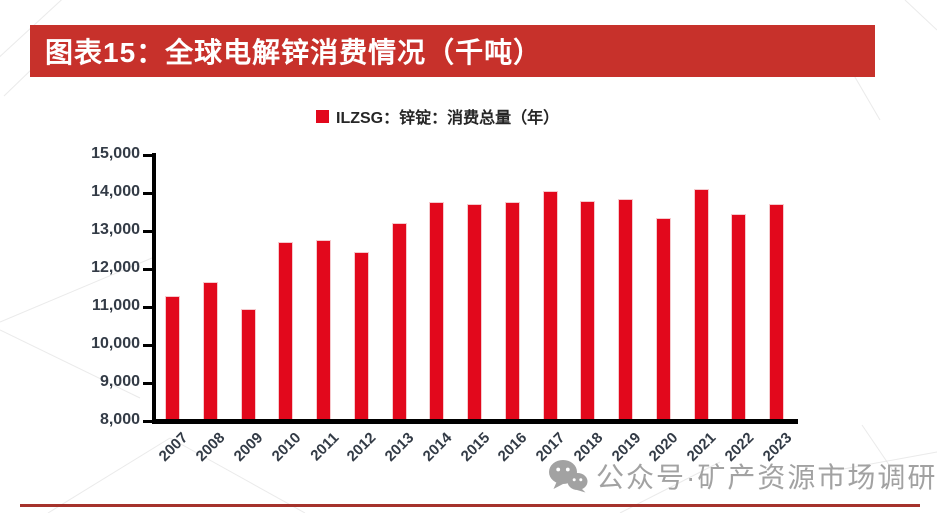 Image resolution: width=937 pixels, height=513 pixels. Describe the element at coordinates (115, 305) in the screenshot. I see `y-tick-label: 11,000` at that location.